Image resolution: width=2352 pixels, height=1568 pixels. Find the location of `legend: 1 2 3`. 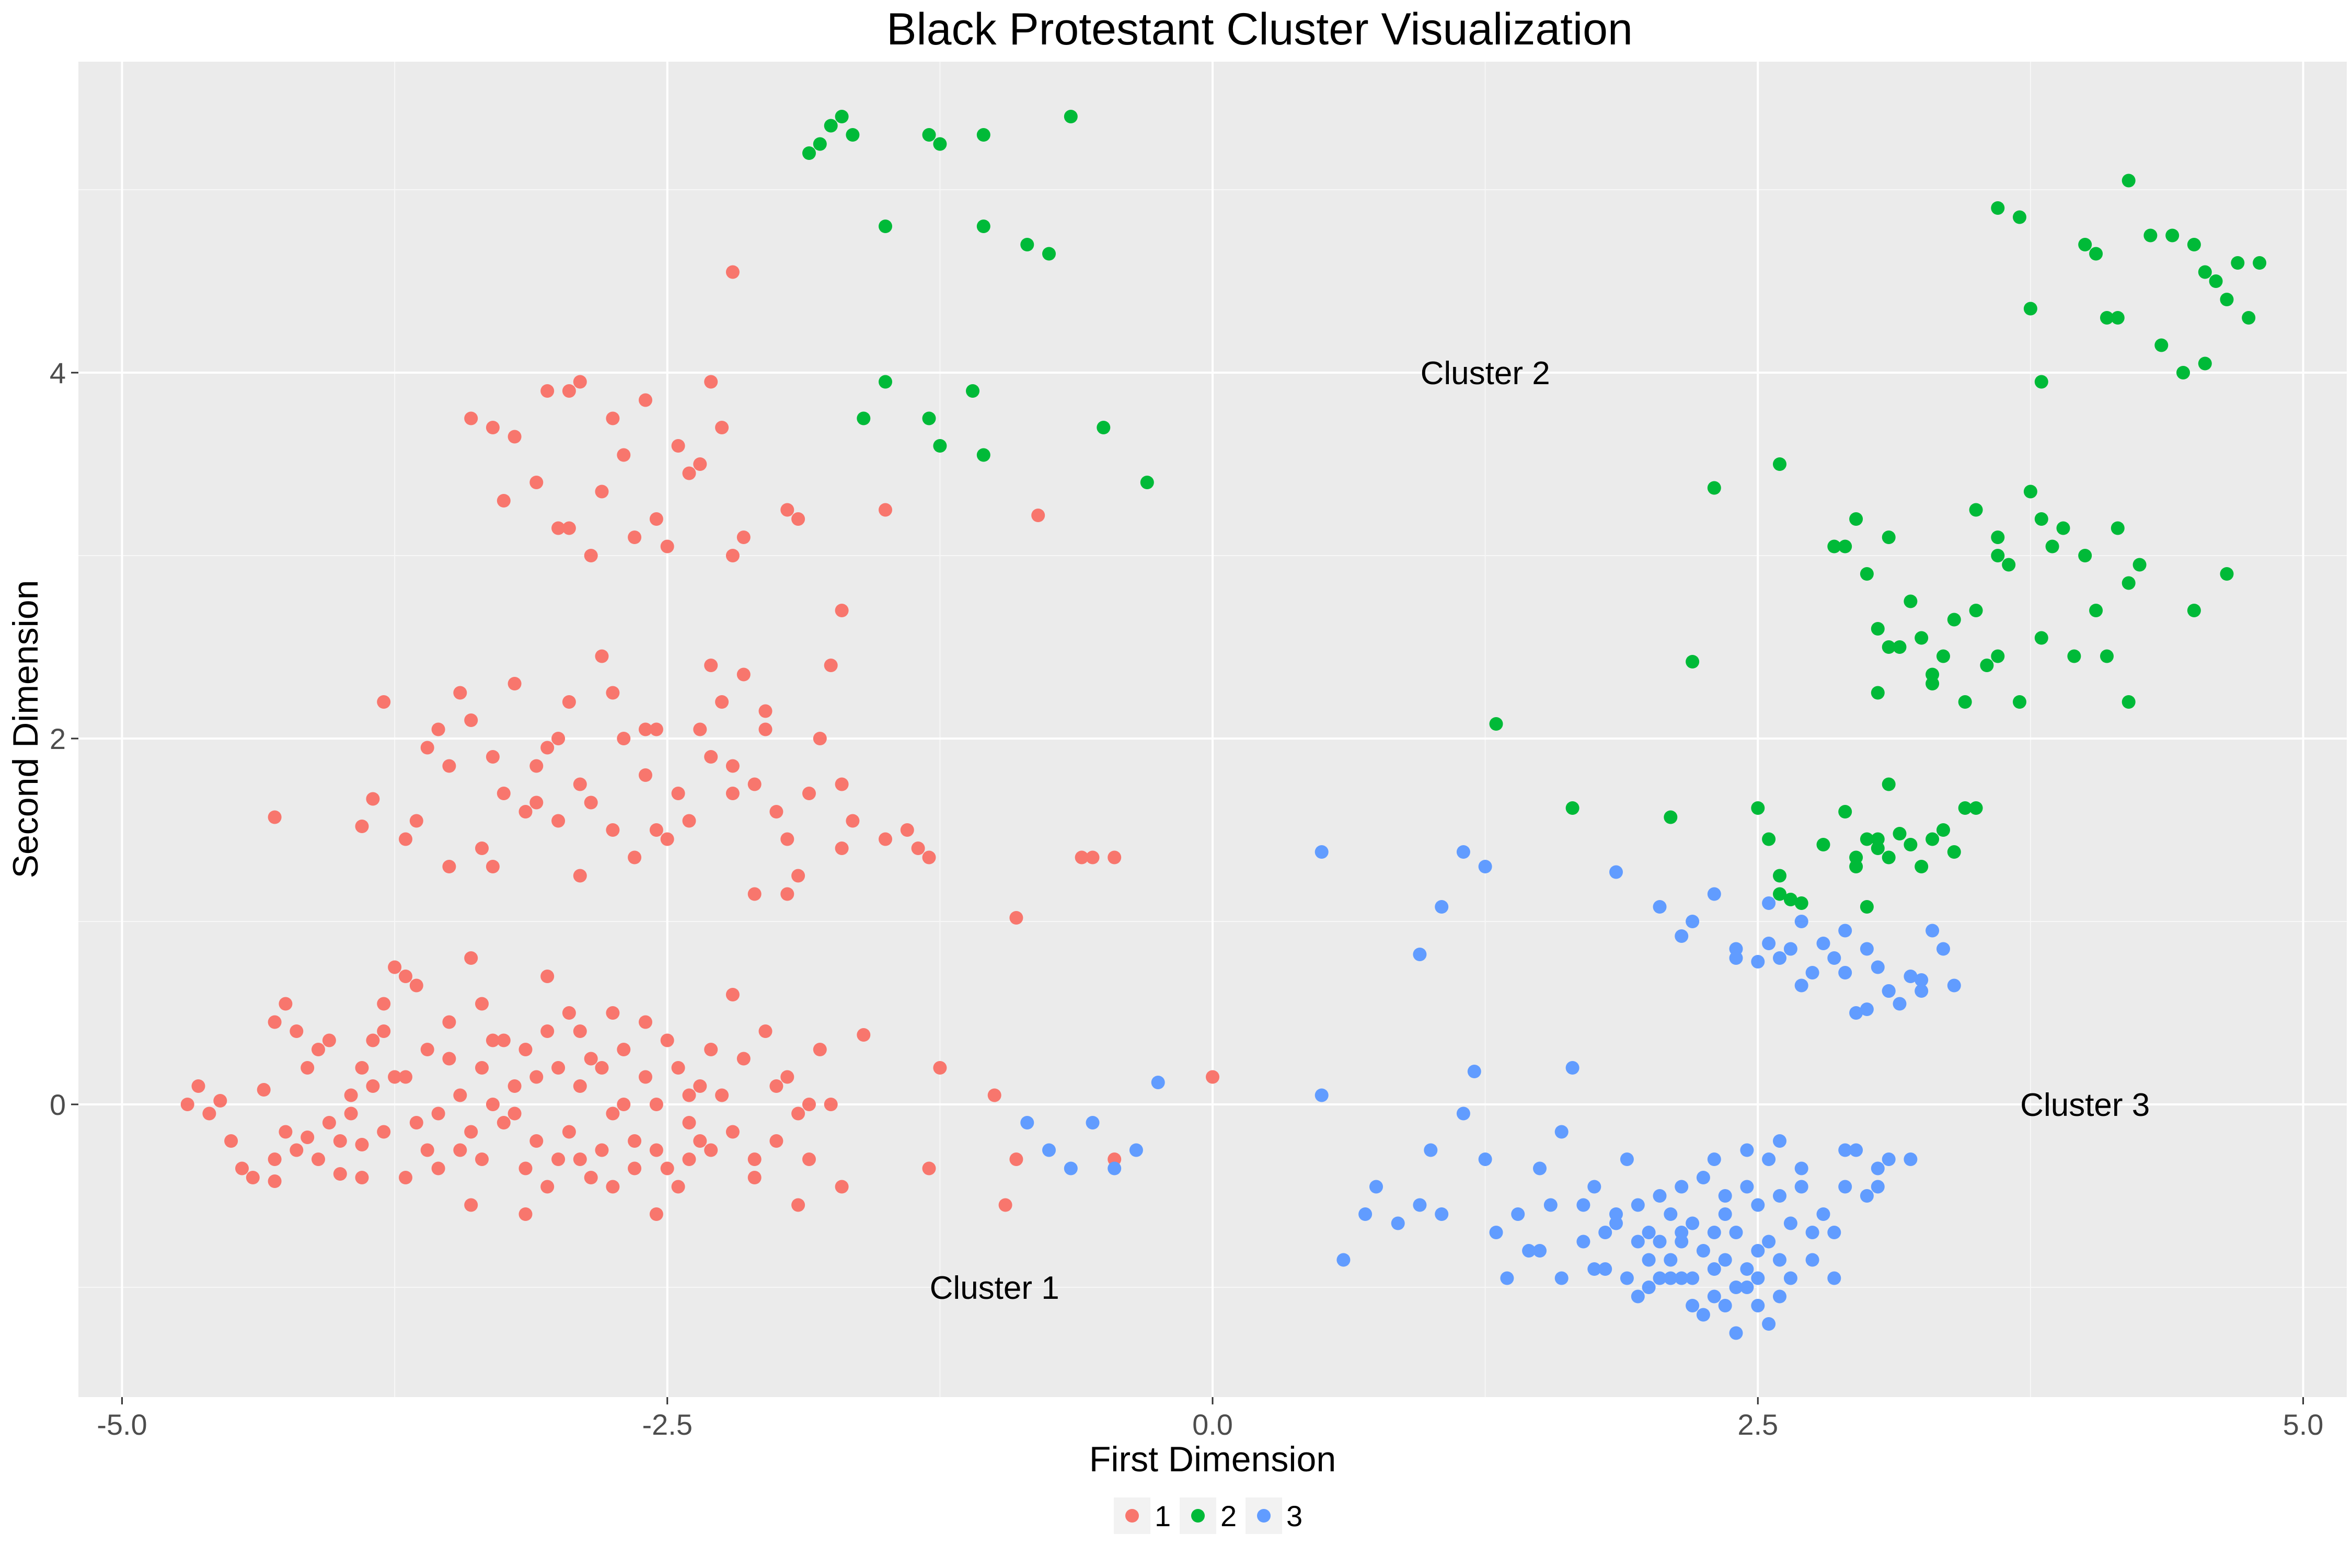

legend: 1 2 3 is located at coordinates (1208, 1515).